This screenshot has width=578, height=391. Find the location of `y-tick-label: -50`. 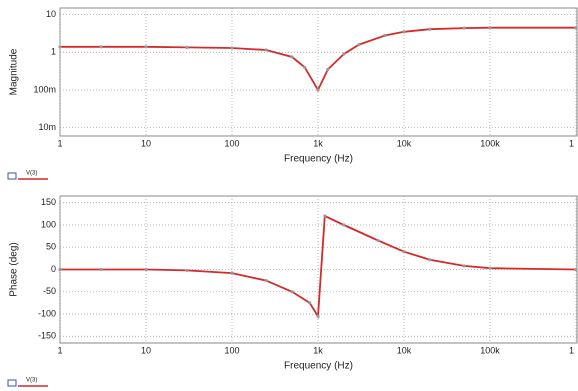

y-tick-label: -50 is located at coordinates (49, 291).